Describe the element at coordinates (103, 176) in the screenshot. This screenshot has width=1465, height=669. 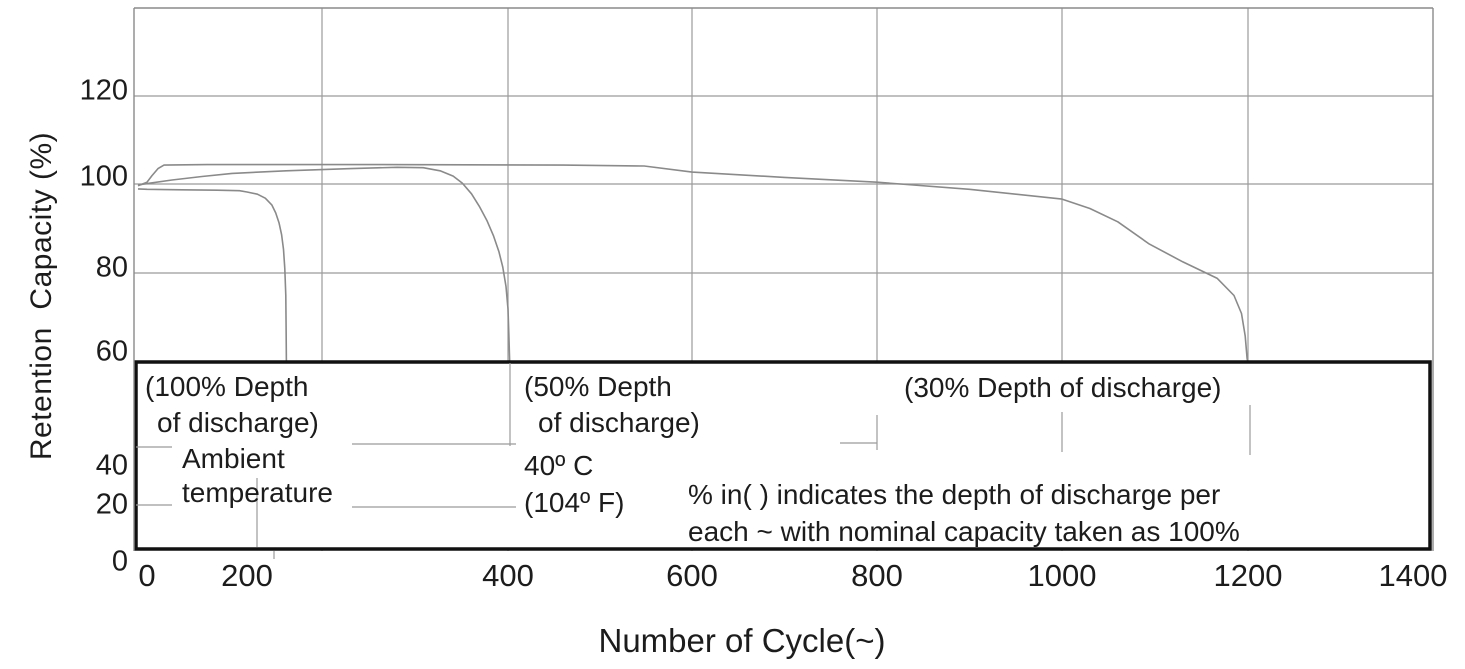
I see `y-tick-label-100: 100` at that location.